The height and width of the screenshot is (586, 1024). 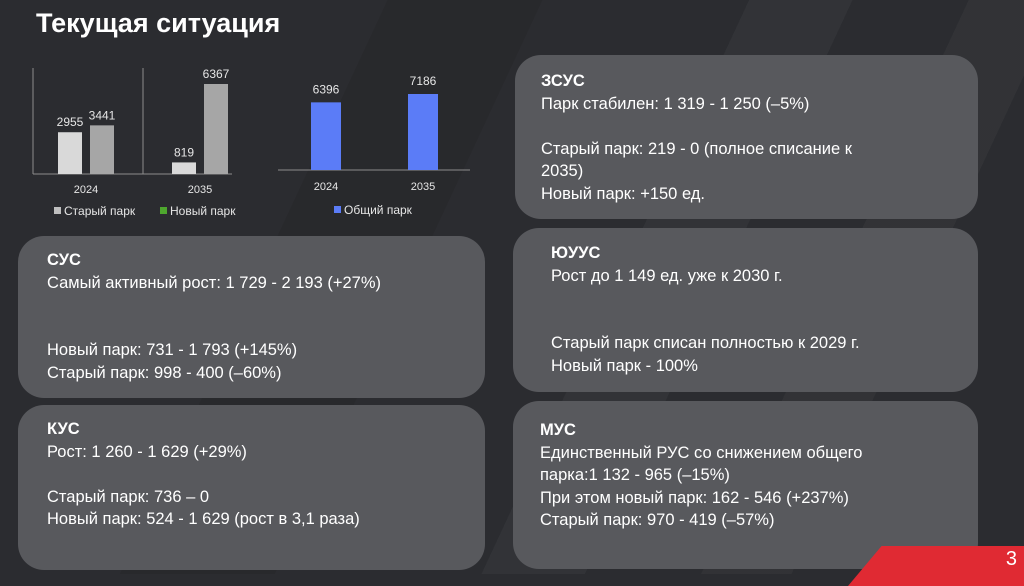 What do you see at coordinates (696, 148) in the screenshot?
I see `card-zsus-line2: Старый парк: 219 - 0 (полное списание к` at bounding box center [696, 148].